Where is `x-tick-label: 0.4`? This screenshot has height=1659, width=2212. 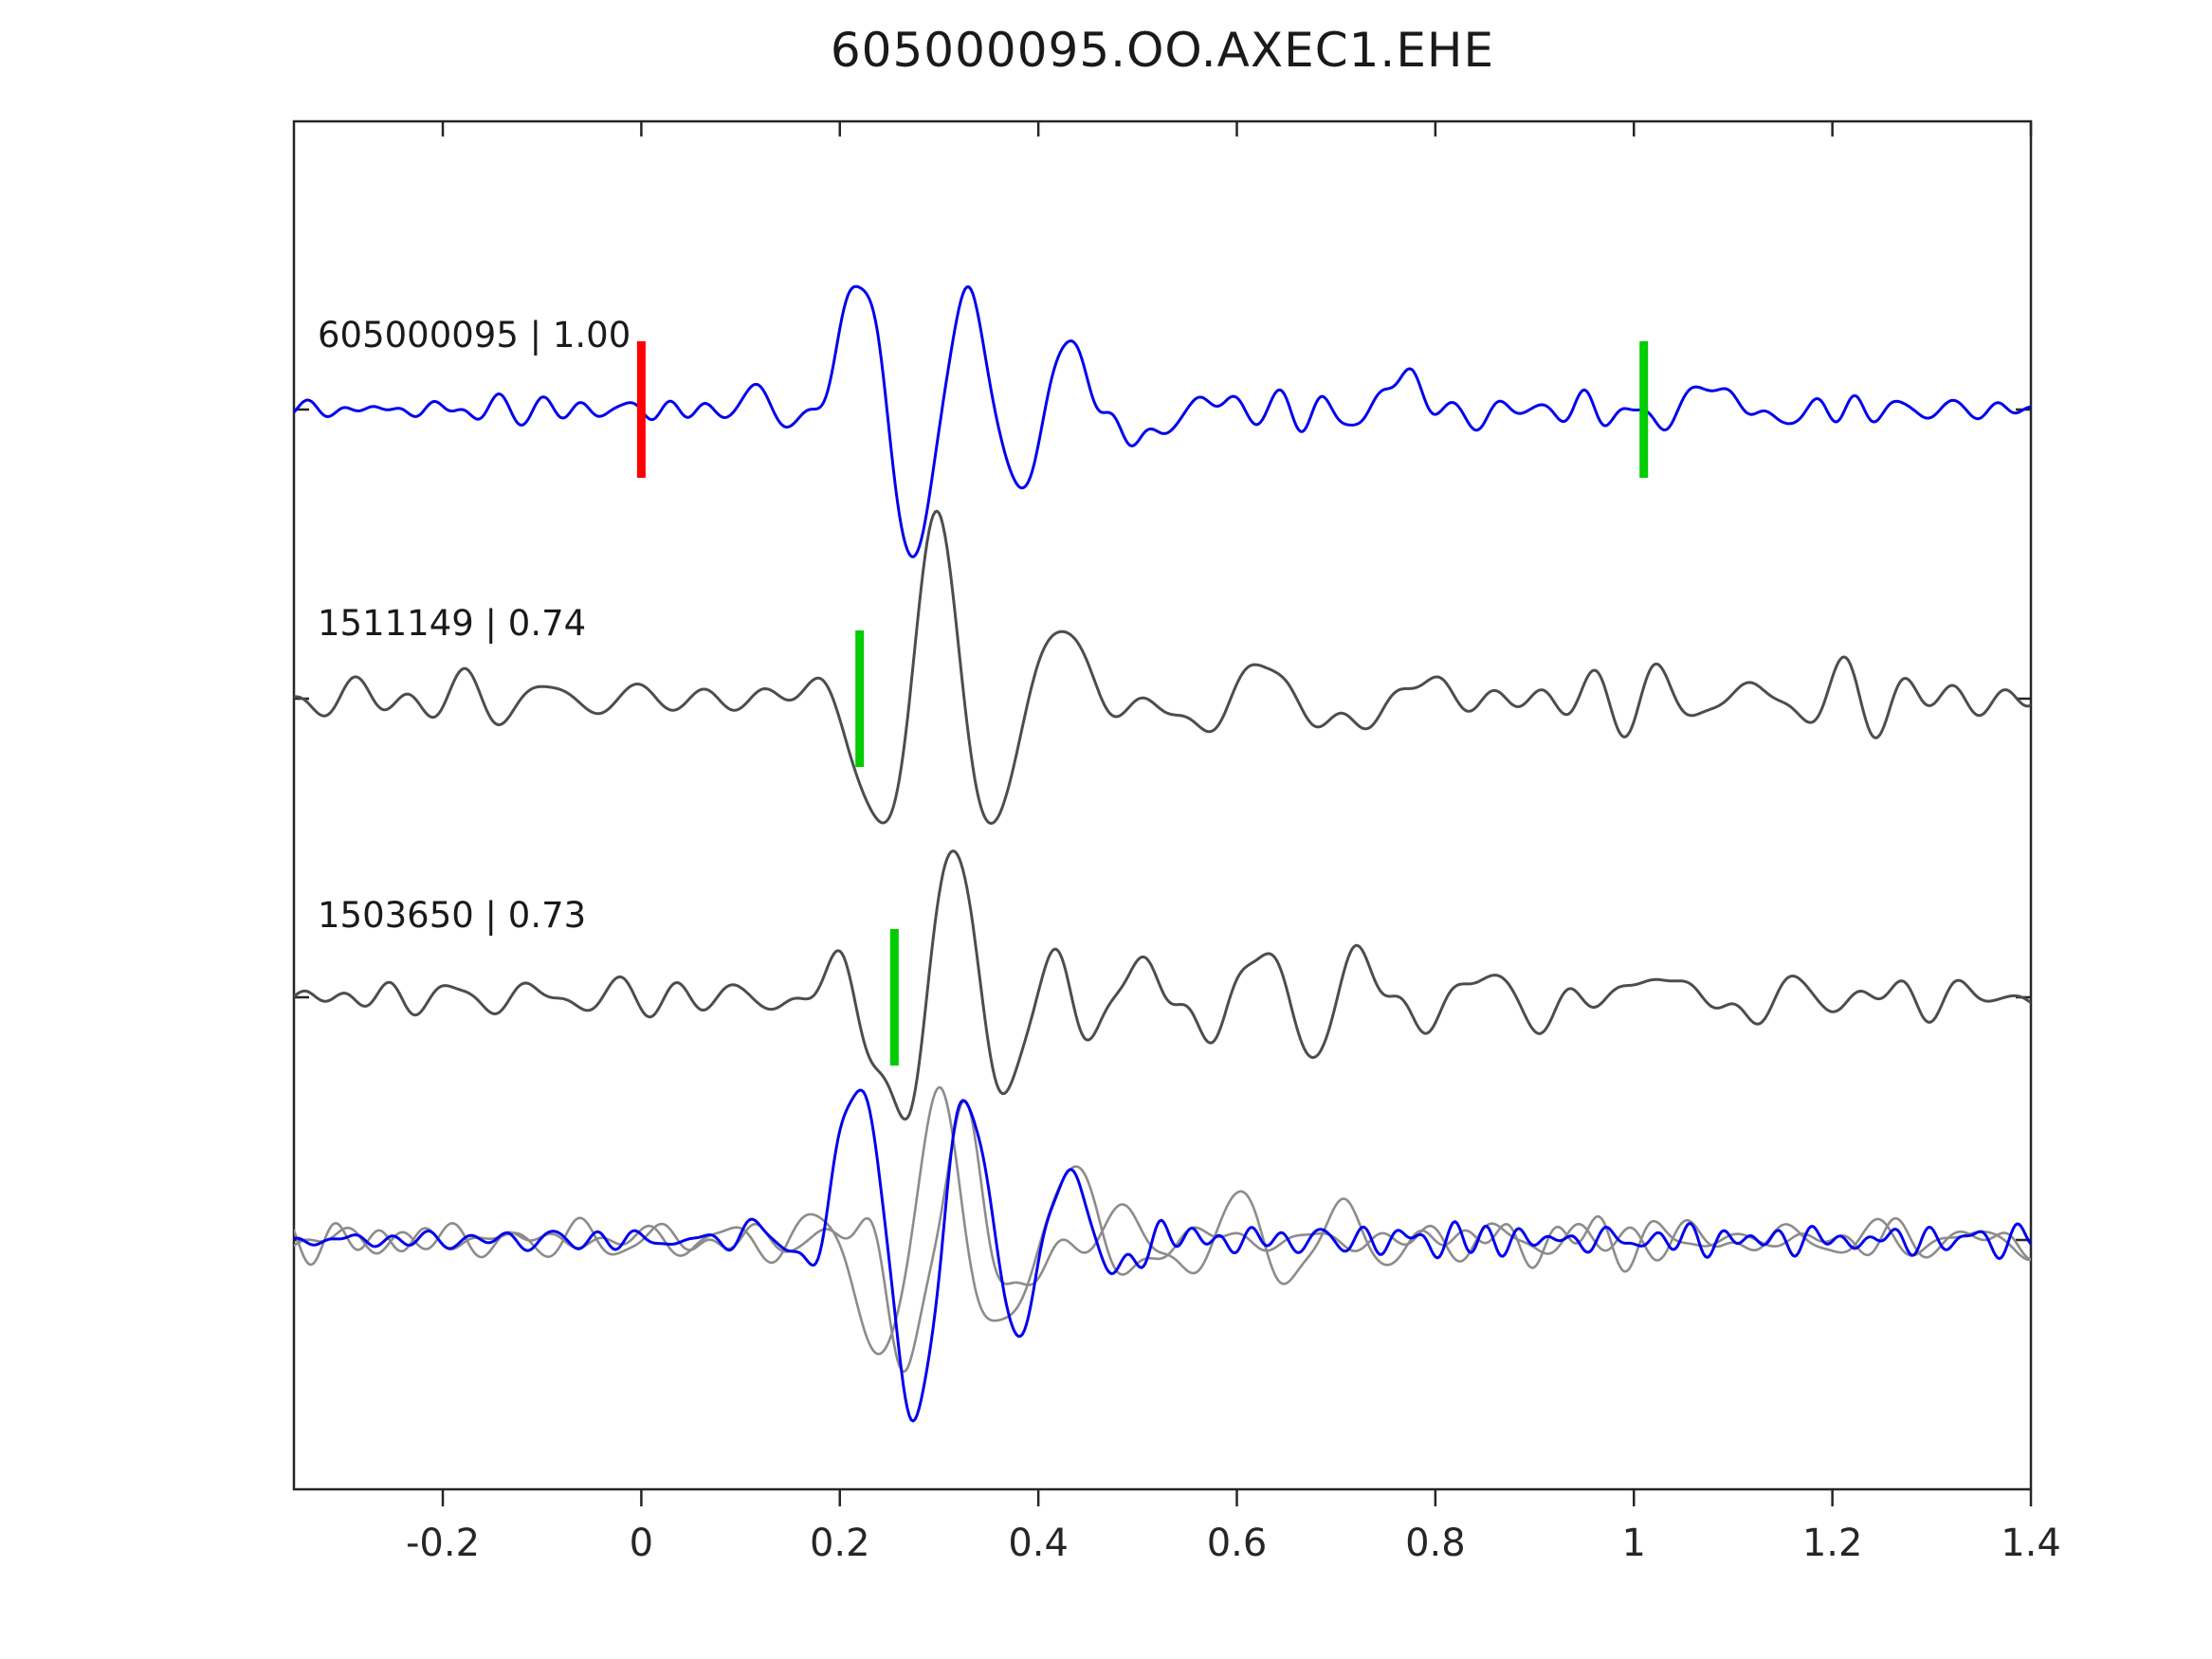
x-tick-label: 0.4 is located at coordinates (1038, 1543).